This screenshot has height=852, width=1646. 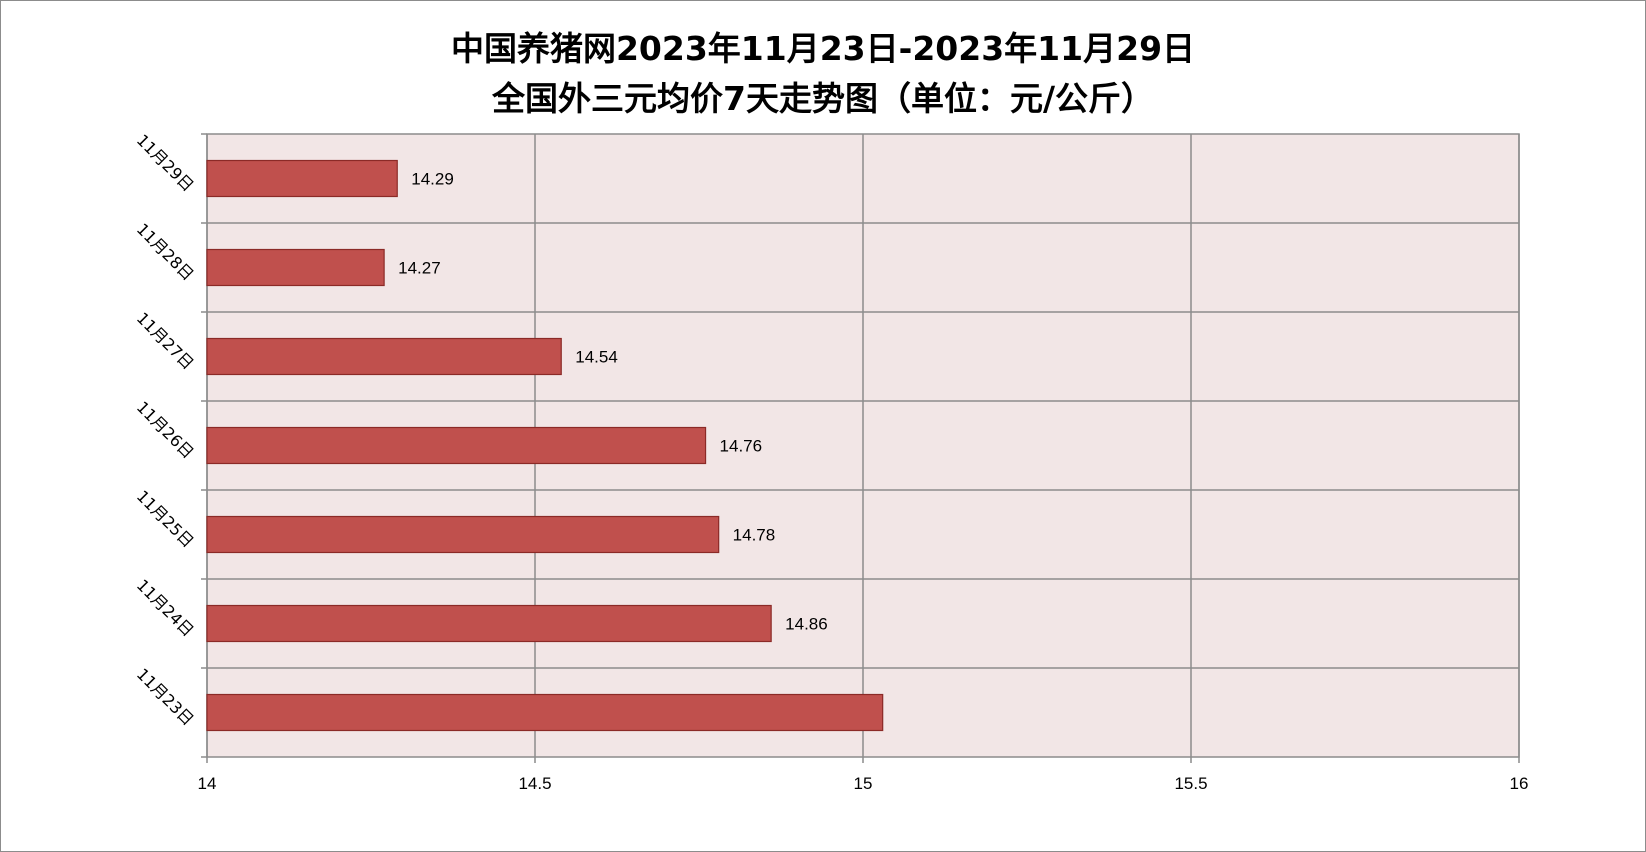 I want to click on x-tick-label: 15, so click(x=863, y=783).